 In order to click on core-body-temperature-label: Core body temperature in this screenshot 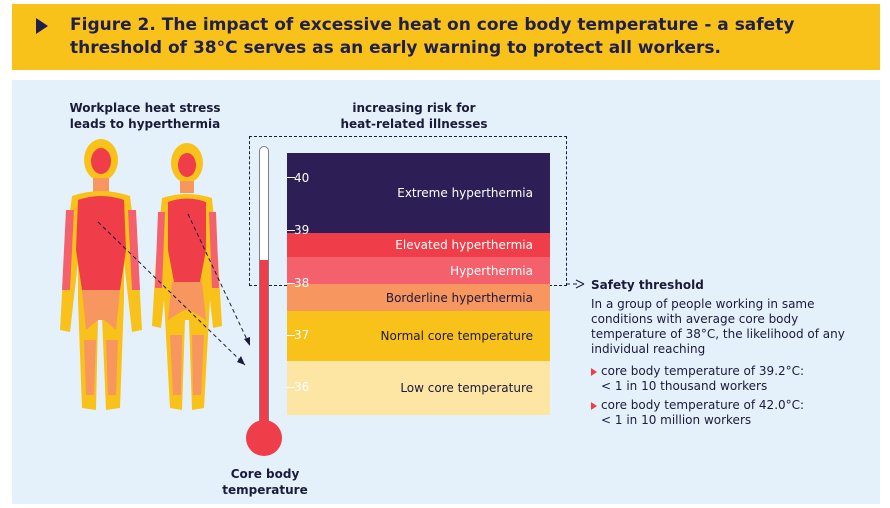, I will do `click(265, 482)`.